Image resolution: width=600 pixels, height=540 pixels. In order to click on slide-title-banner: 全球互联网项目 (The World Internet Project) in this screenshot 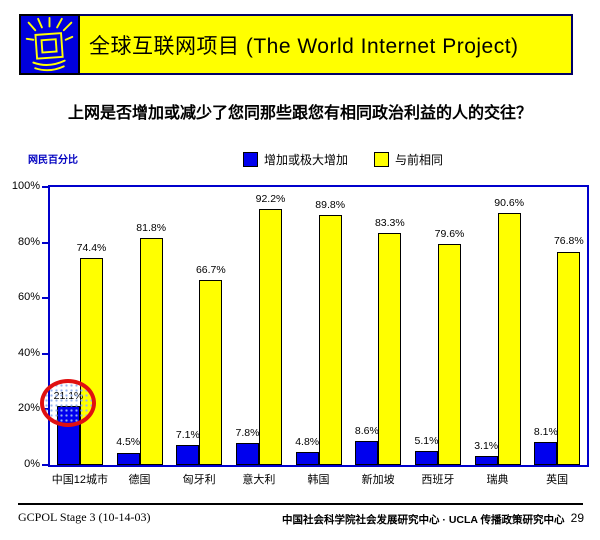, I will do `click(296, 44)`.